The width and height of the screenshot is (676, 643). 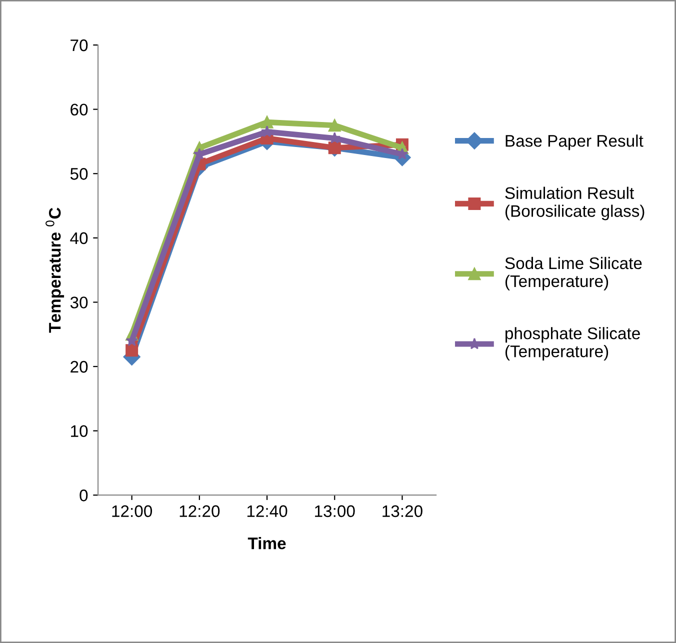 What do you see at coordinates (572, 344) in the screenshot?
I see `legend-label: phosphate Silicate (Temperature)` at bounding box center [572, 344].